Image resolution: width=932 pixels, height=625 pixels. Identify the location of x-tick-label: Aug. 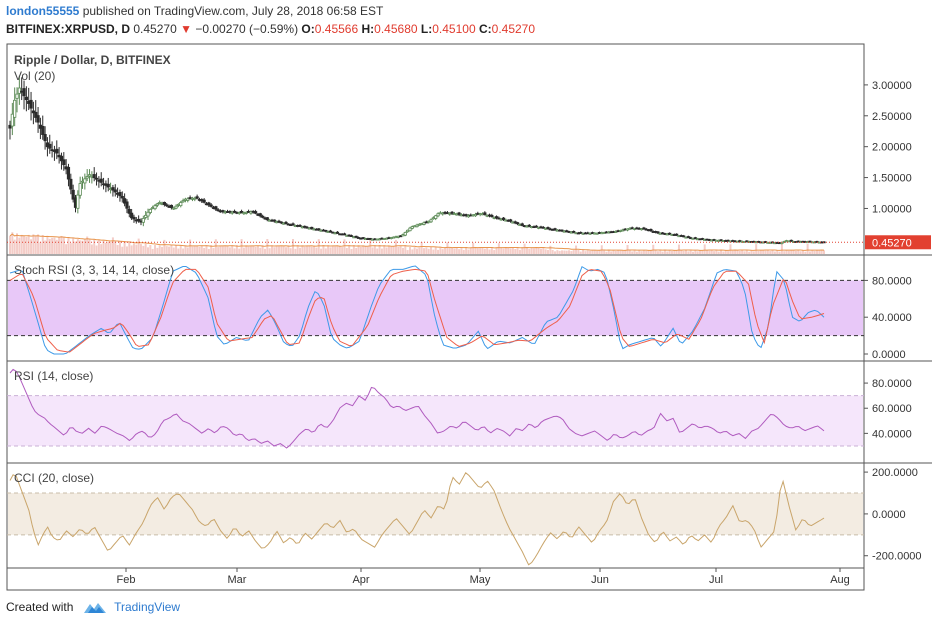
(840, 580).